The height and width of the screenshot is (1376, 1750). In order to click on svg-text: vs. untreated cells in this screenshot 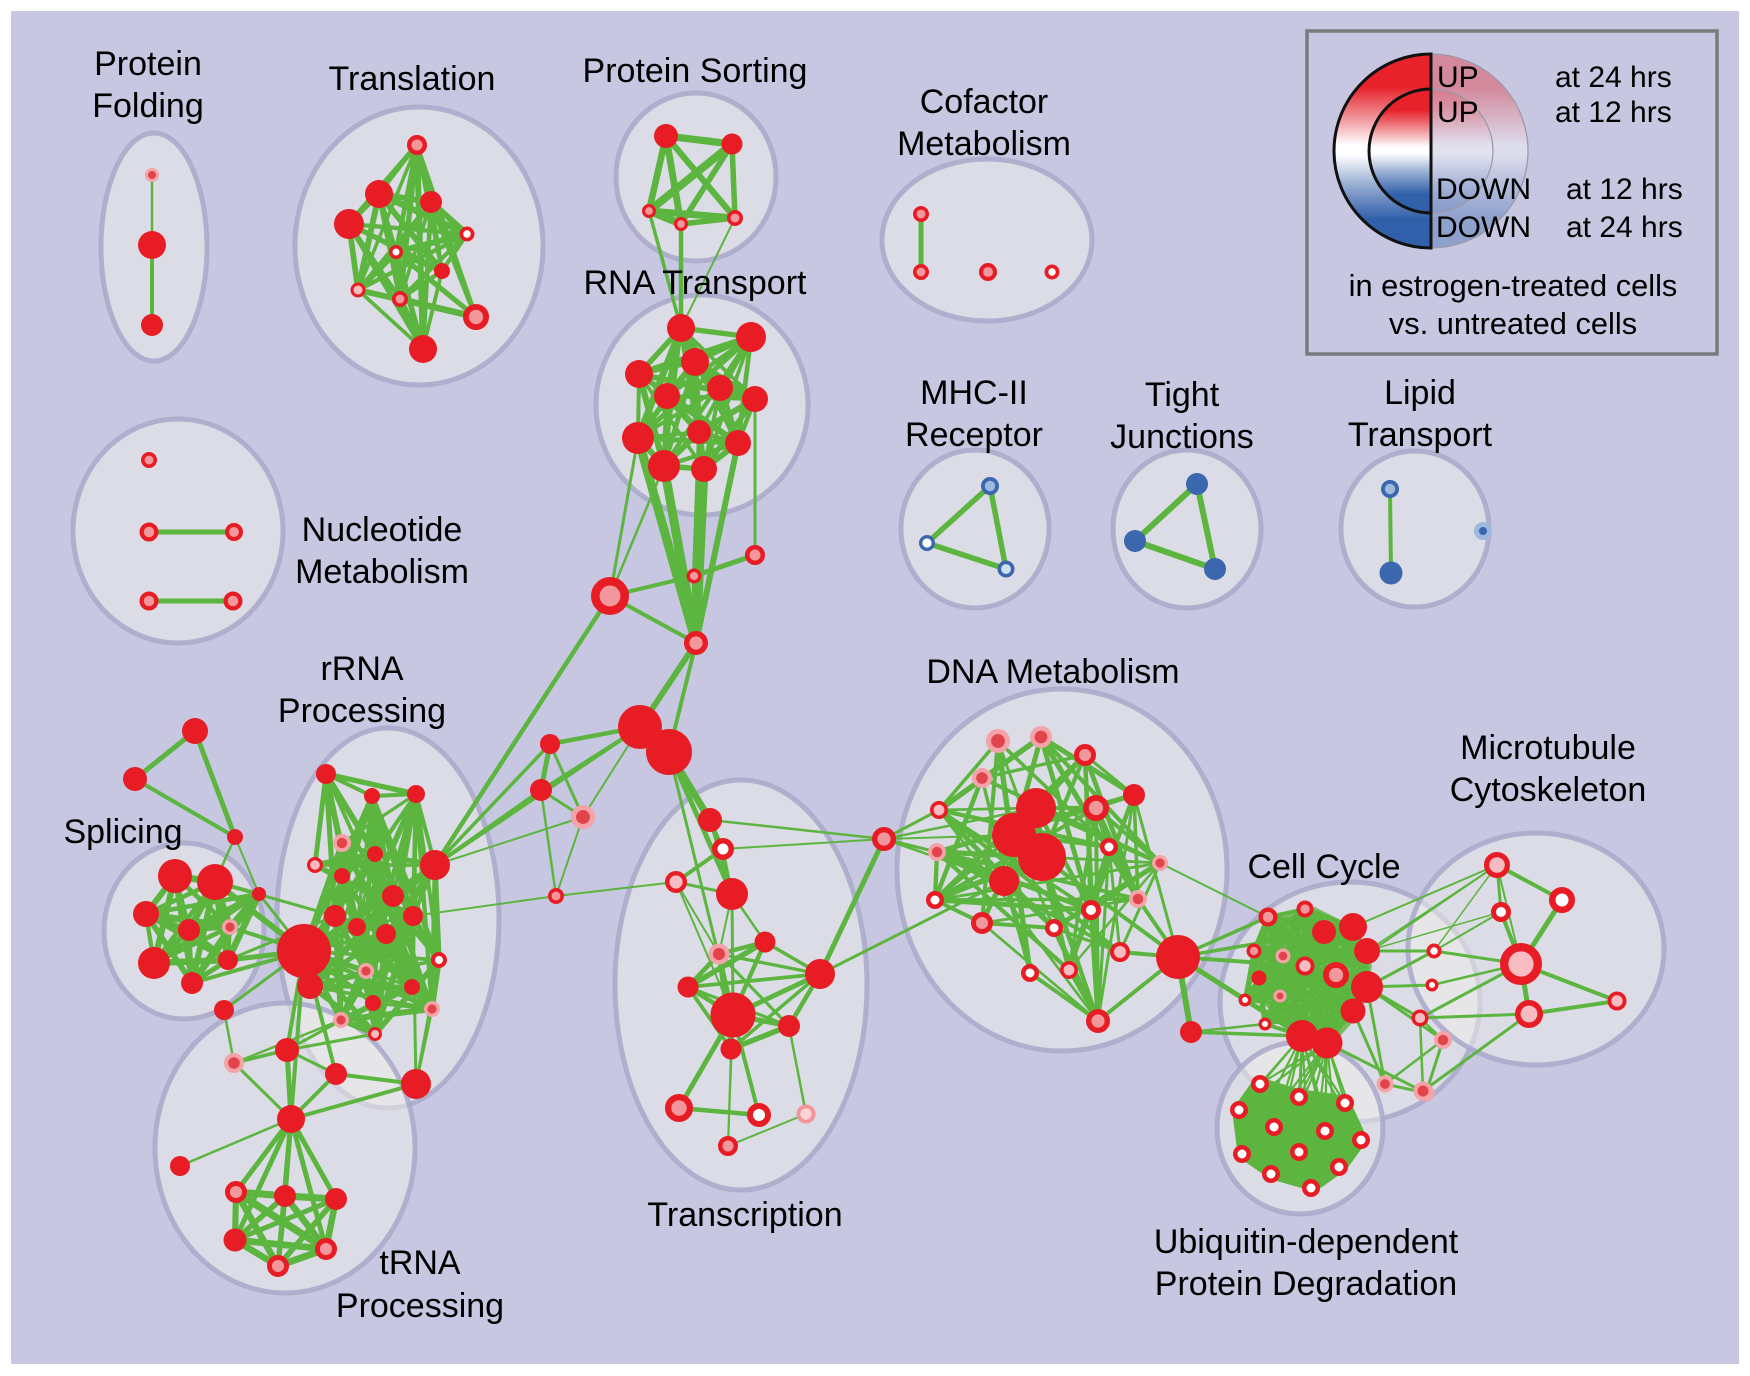, I will do `click(1513, 323)`.